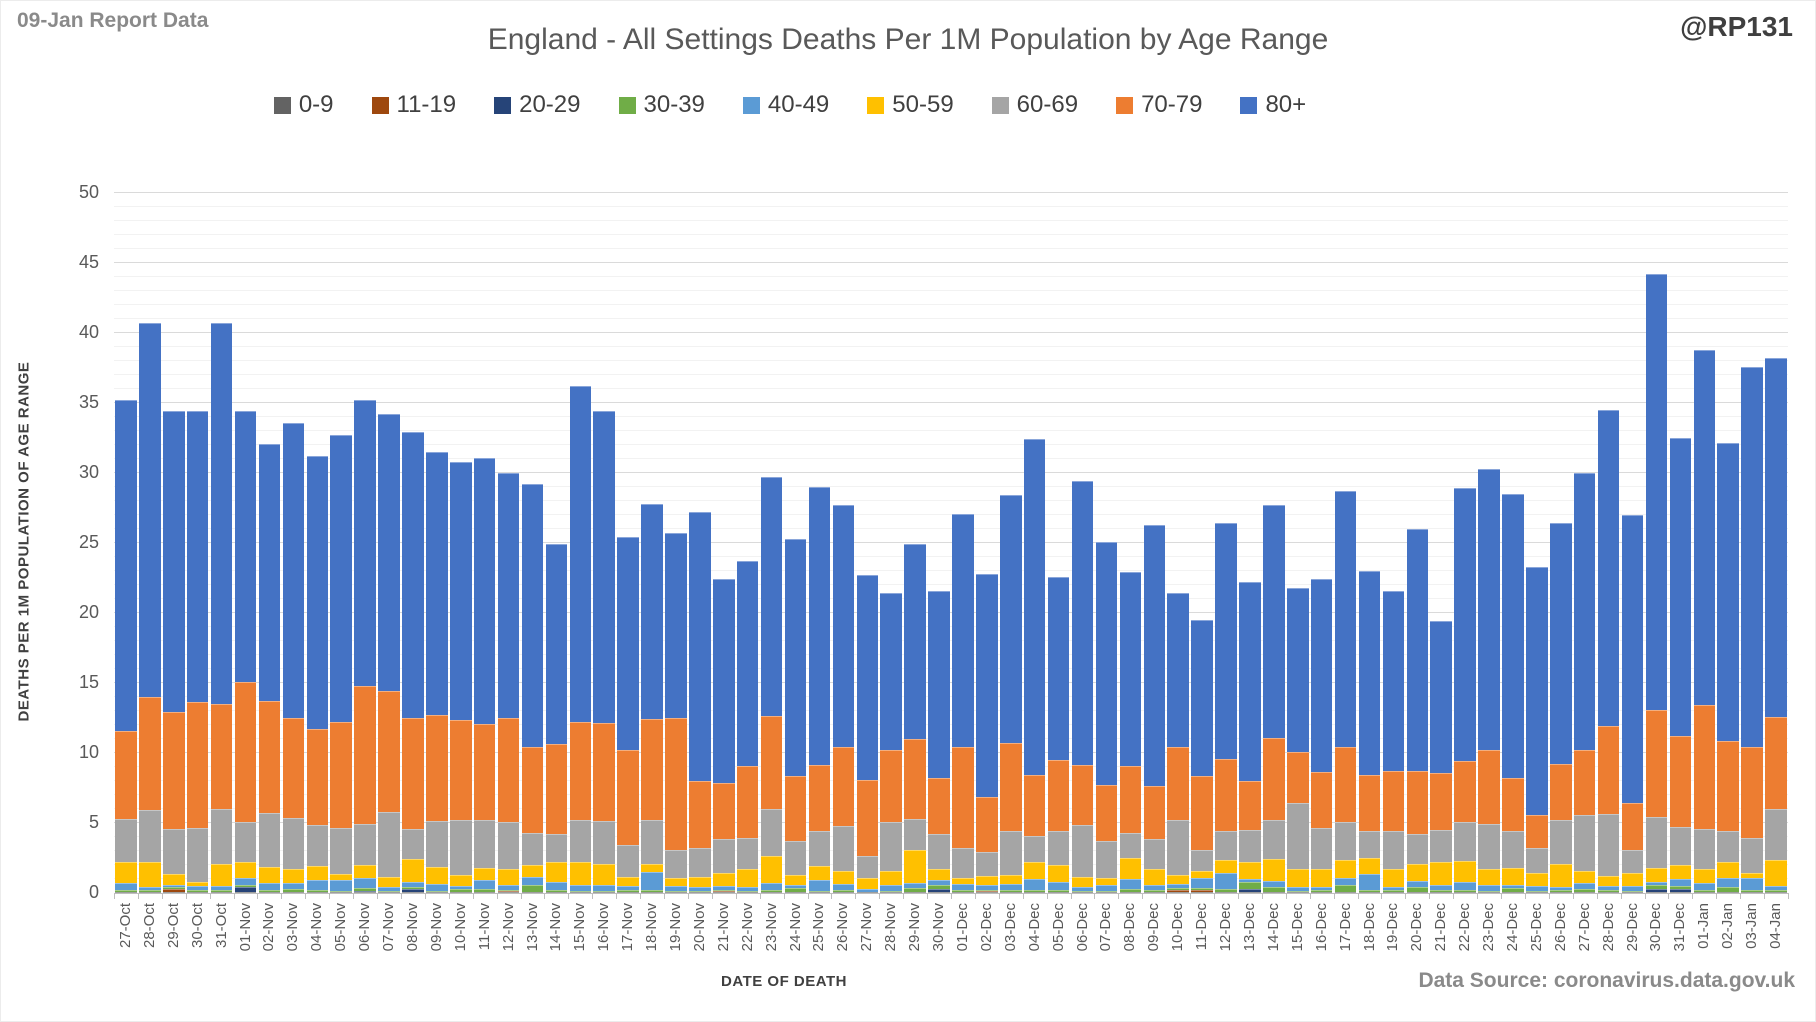  Describe the element at coordinates (113, 20) in the screenshot. I see `report-data-label: 09-Jan Report Data` at that location.